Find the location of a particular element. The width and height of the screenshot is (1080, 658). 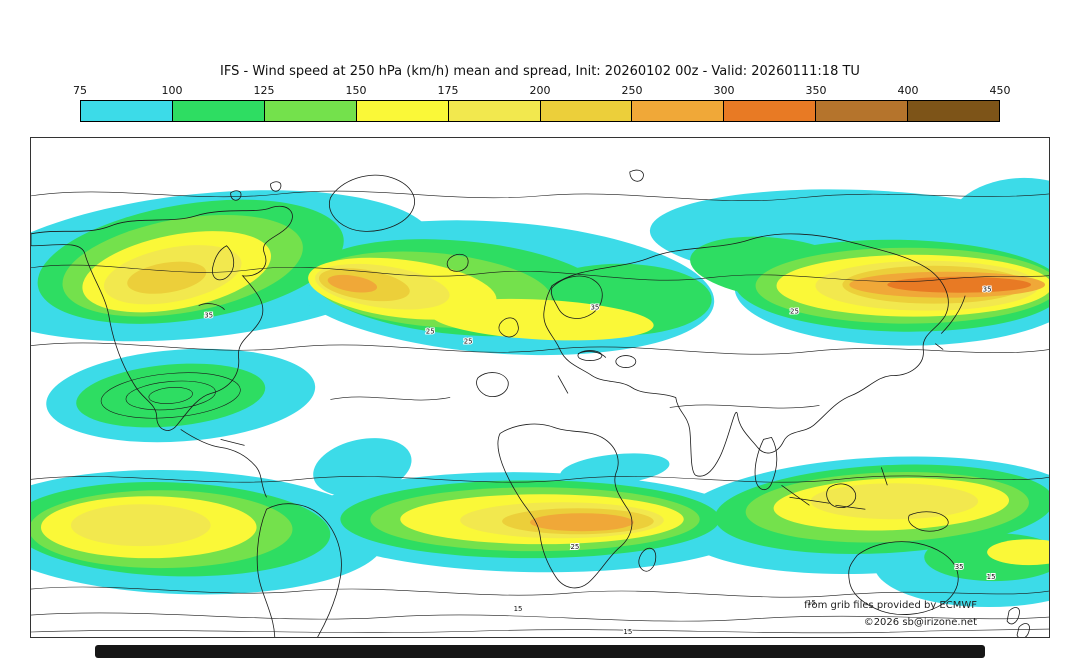

colorbar-tick-label: 125 is located at coordinates (264, 90).